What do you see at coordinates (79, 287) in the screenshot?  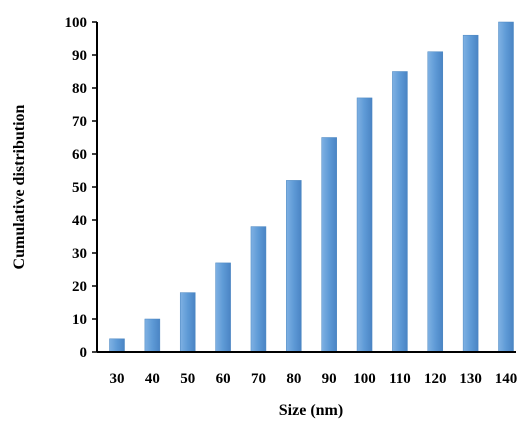 I see `y-tick-label: 20` at bounding box center [79, 287].